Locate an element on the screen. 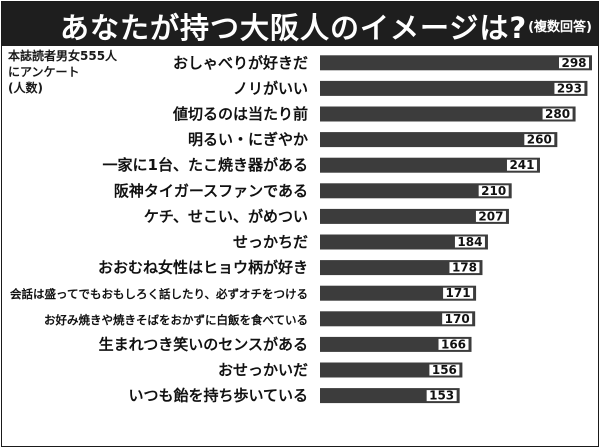 Image resolution: width=600 pixels, height=448 pixels. value-label-4: 241 is located at coordinates (521, 165).